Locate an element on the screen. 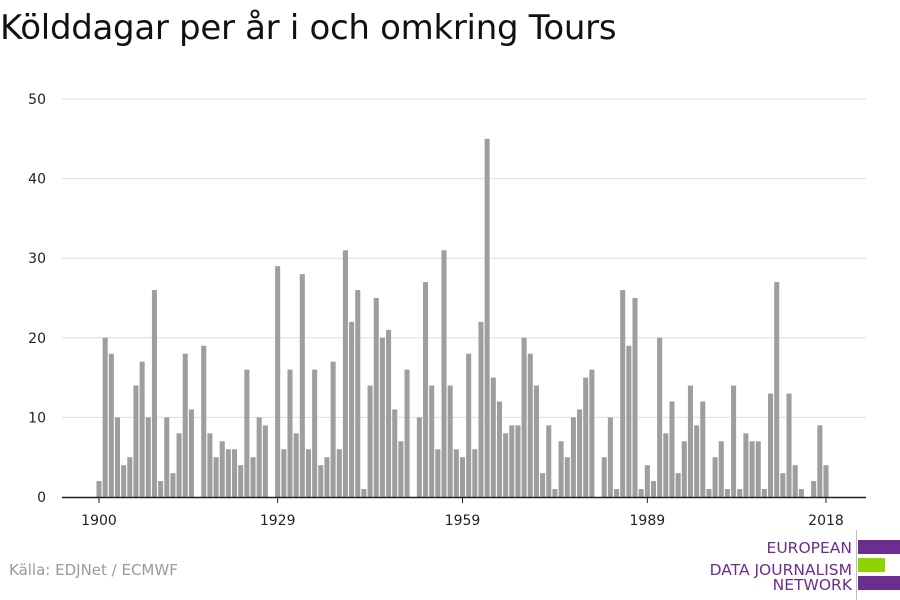  y-tick-label: 30 is located at coordinates (37, 259).